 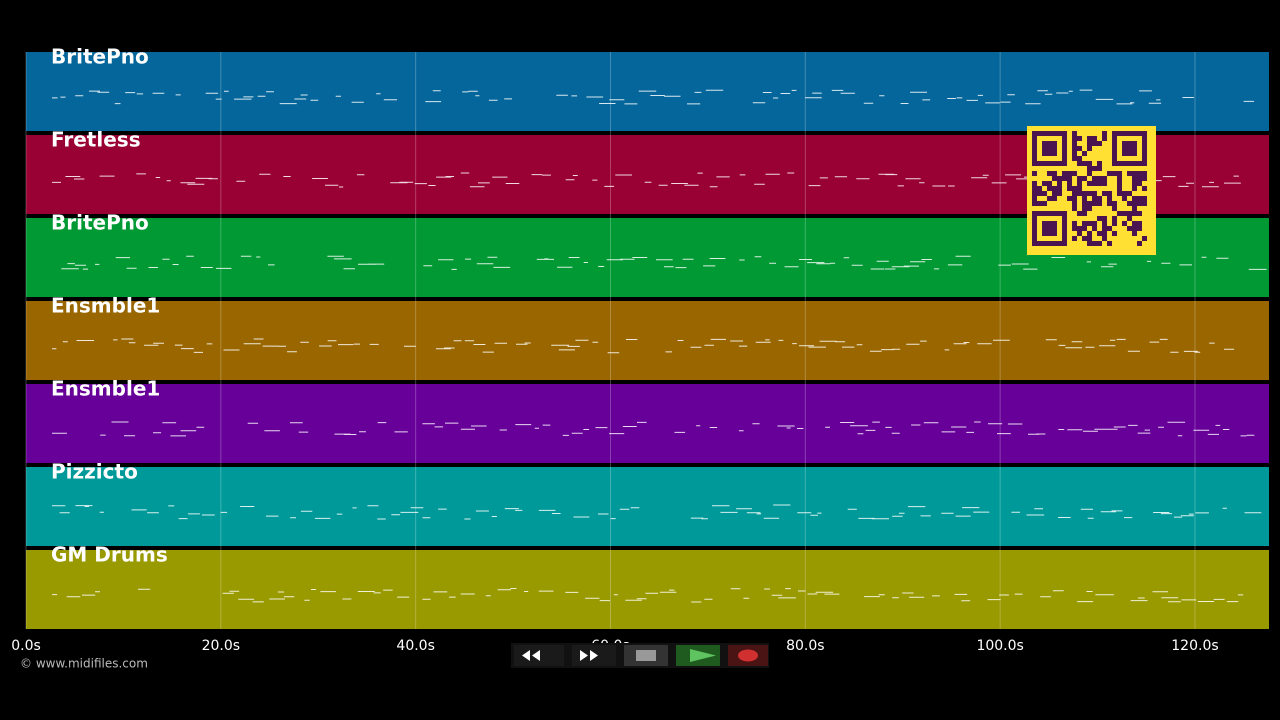 What do you see at coordinates (1194, 646) in the screenshot?
I see `tick-label: 120.0s` at bounding box center [1194, 646].